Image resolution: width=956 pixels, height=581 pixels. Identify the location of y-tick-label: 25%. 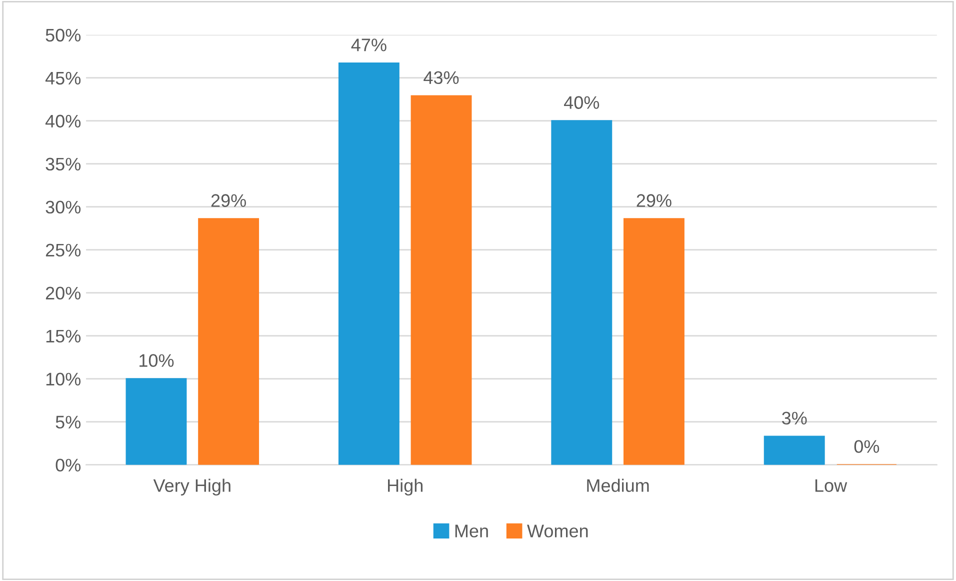
(63, 250).